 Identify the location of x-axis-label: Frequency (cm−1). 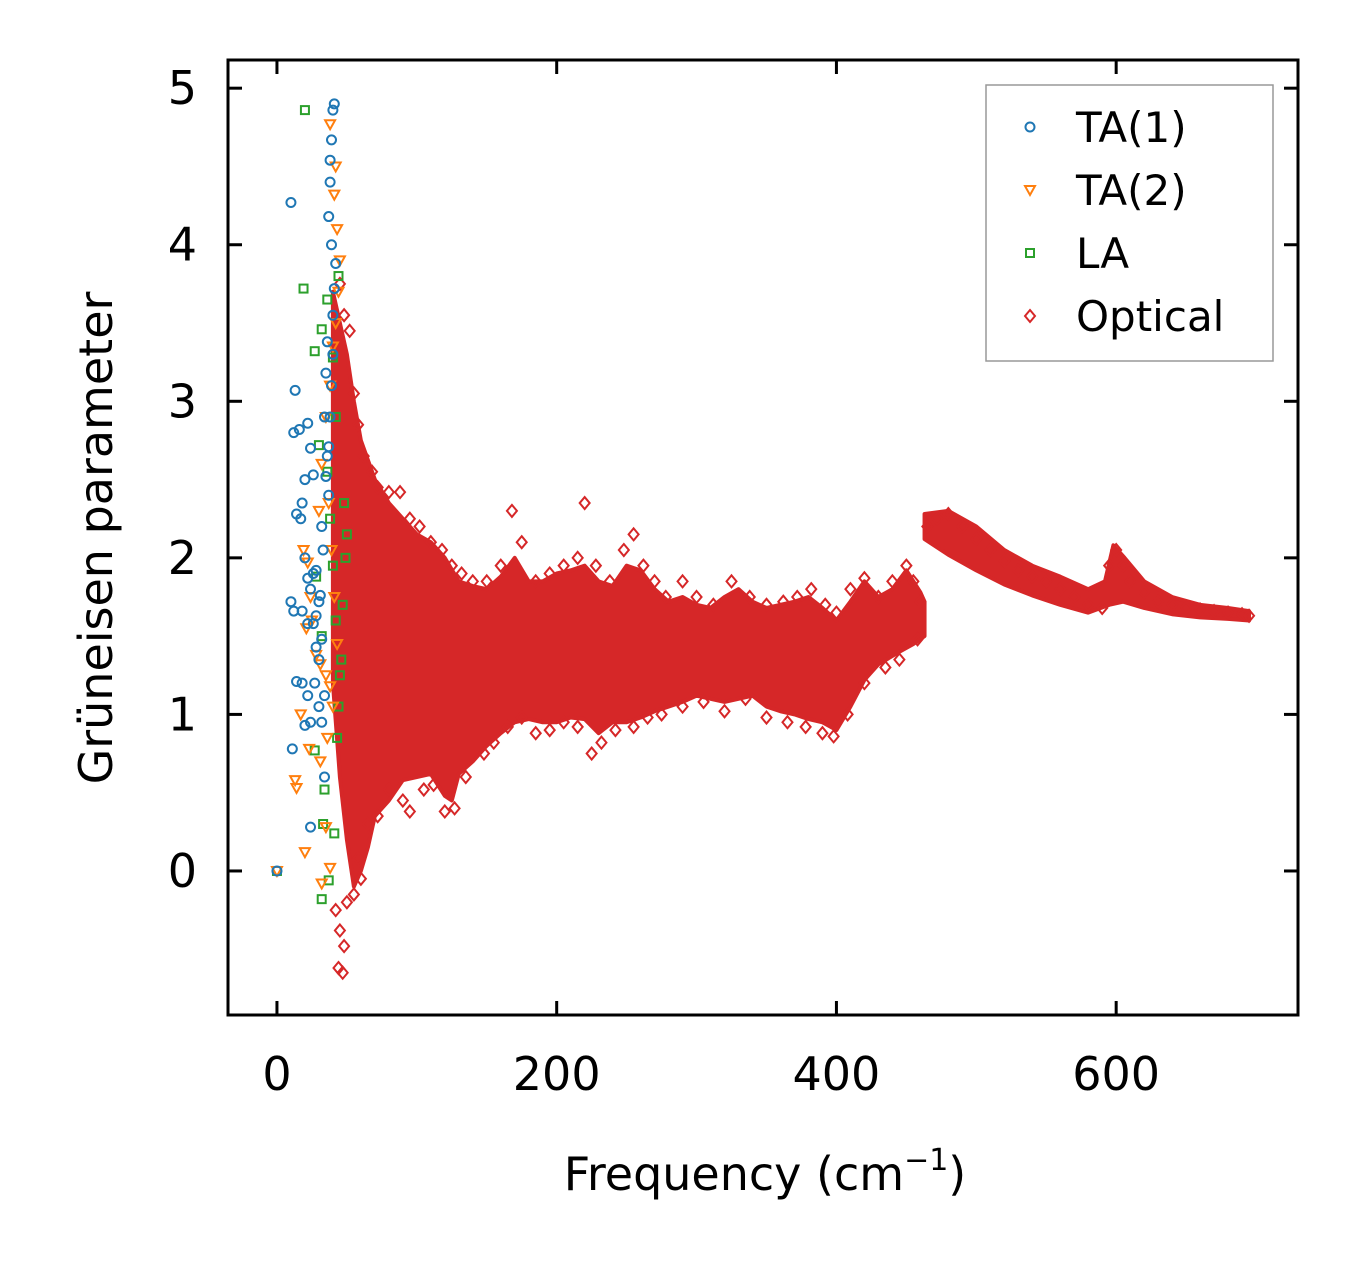
(765, 1172).